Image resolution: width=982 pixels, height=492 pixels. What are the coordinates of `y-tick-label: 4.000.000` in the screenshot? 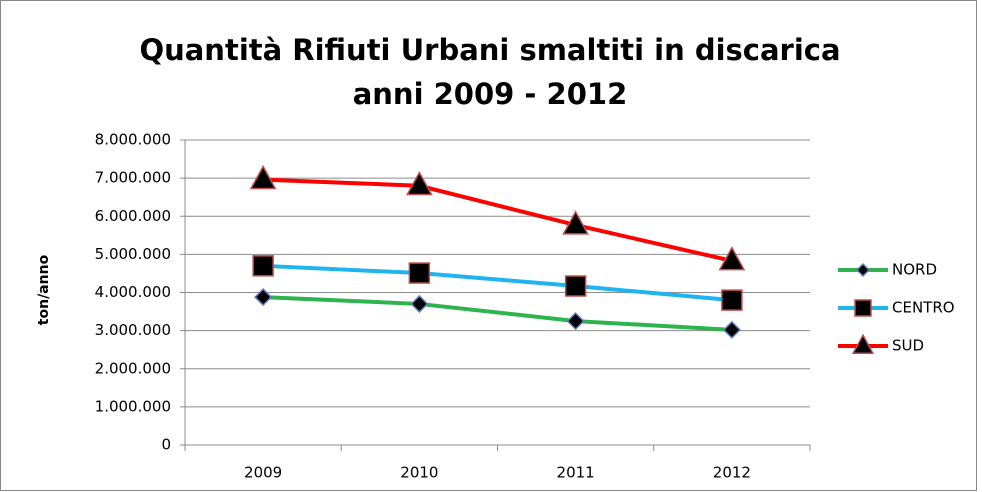 It's located at (133, 292).